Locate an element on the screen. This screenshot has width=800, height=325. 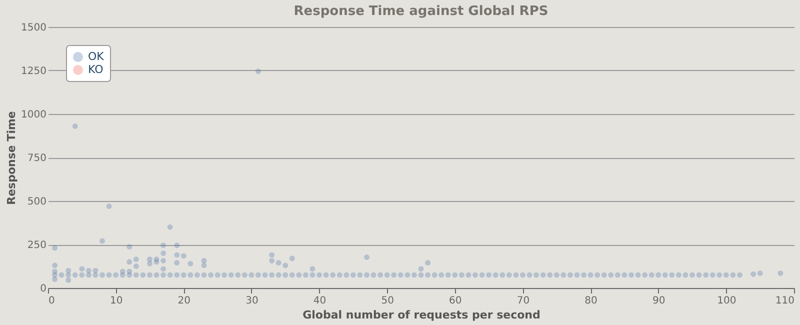
legend-label: OK is located at coordinates (96, 56).